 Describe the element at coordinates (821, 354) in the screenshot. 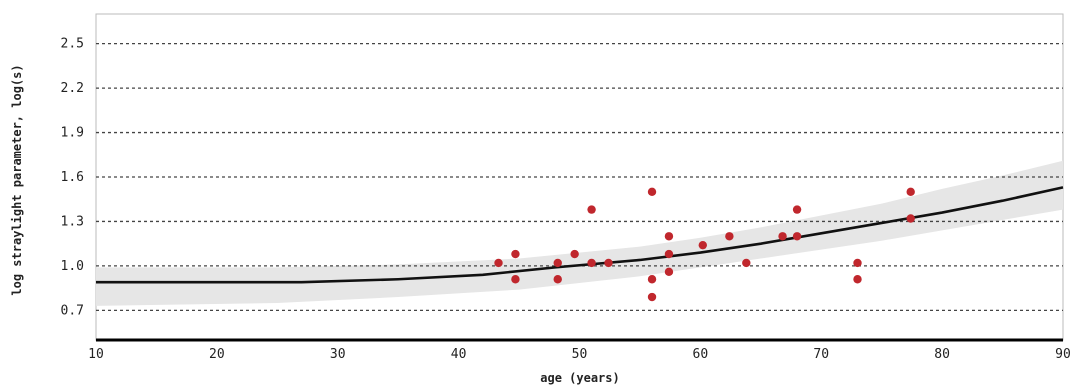

I see `x-tick-label: 70` at that location.